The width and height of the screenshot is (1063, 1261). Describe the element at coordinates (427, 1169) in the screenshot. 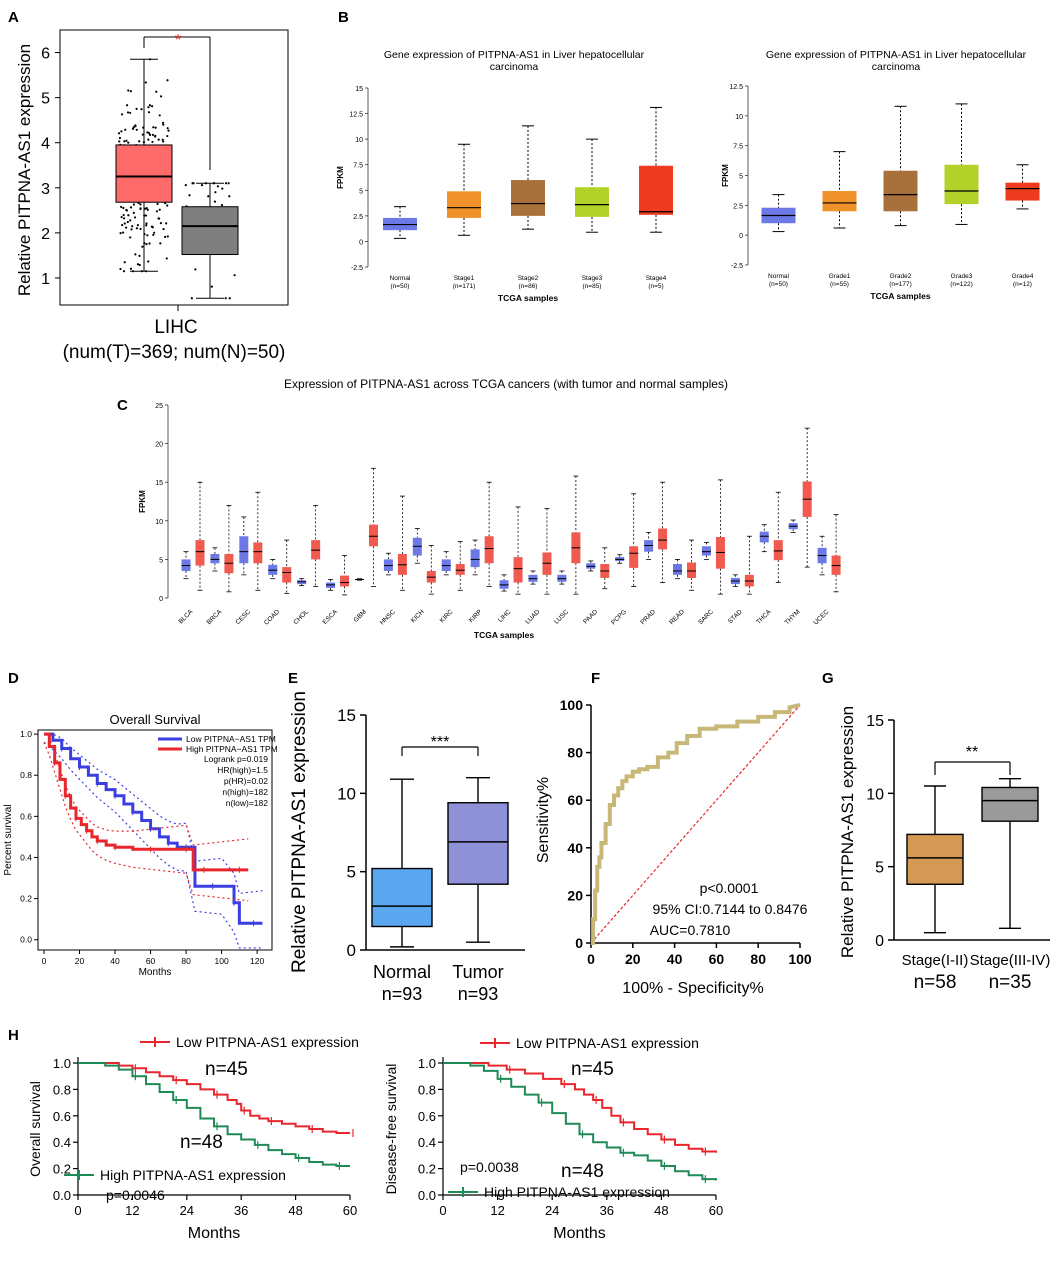

I see `y-tick-label: 0.2` at that location.